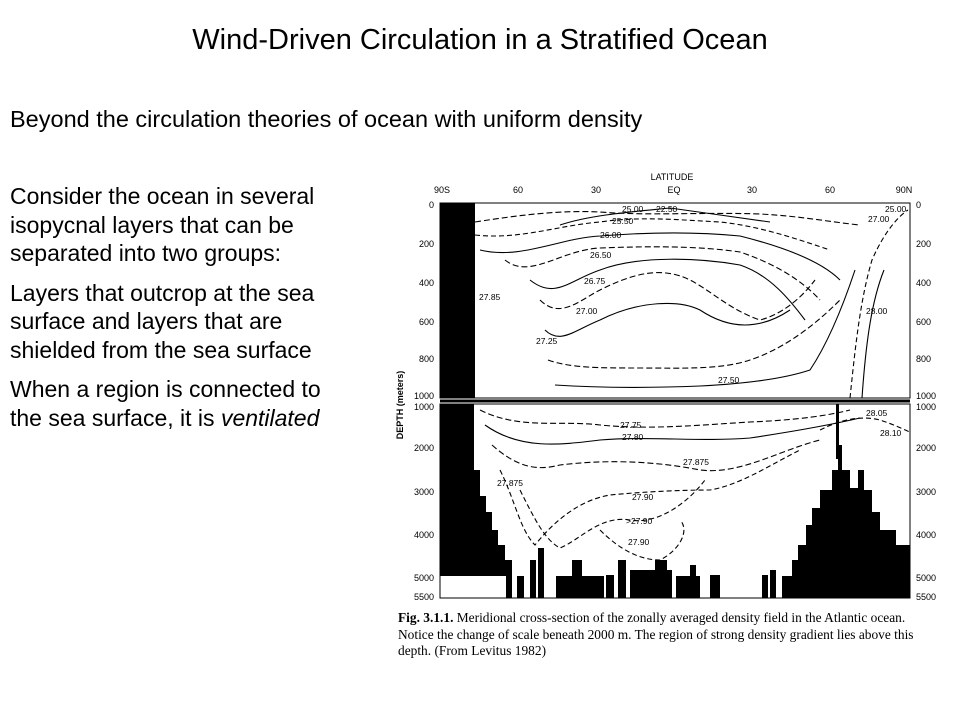 This screenshot has width=960, height=720. I want to click on lower-tick-1000-r: 1000, so click(926, 407).